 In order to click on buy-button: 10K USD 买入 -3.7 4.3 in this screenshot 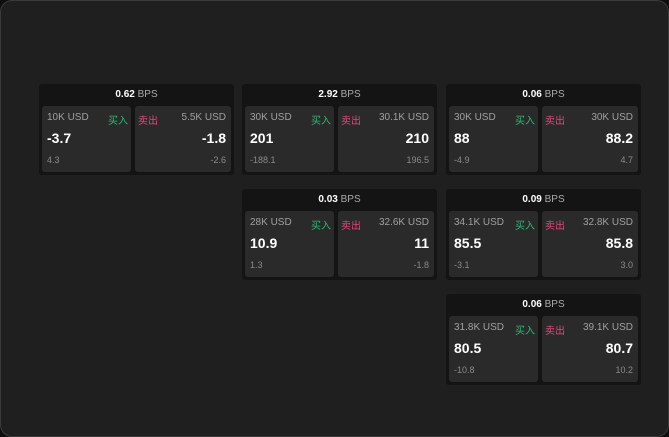, I will do `click(86, 139)`.